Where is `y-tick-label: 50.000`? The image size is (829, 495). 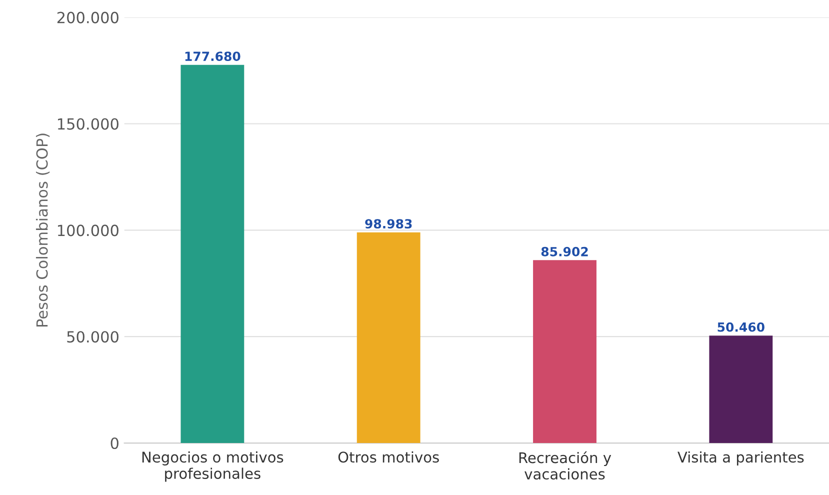 y-tick-label: 50.000 is located at coordinates (92, 337).